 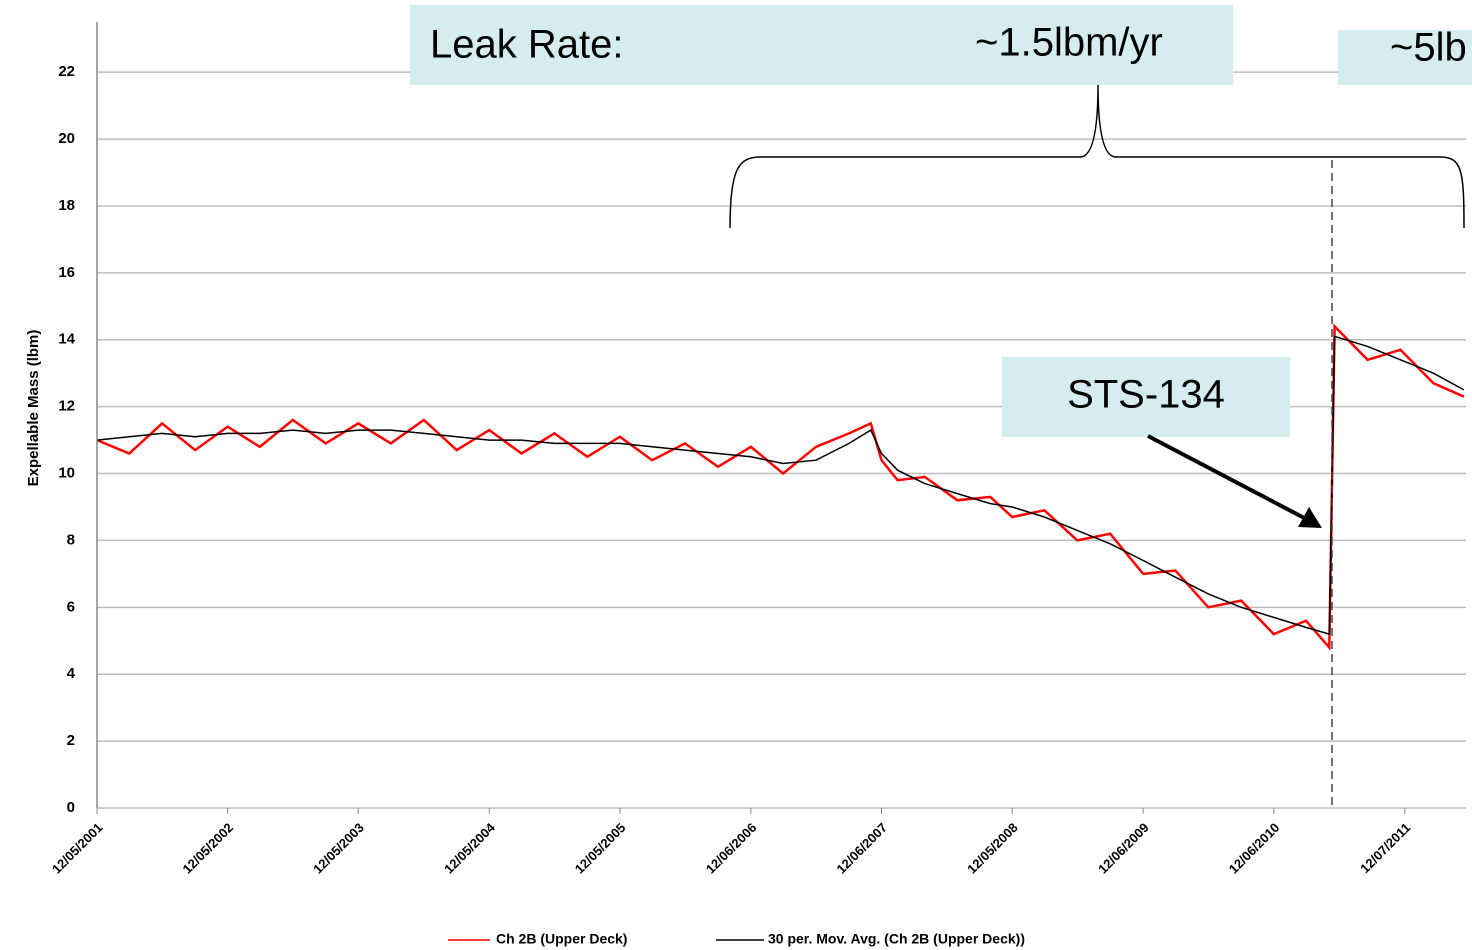 I want to click on annotation: STS-134, so click(x=1146, y=395).